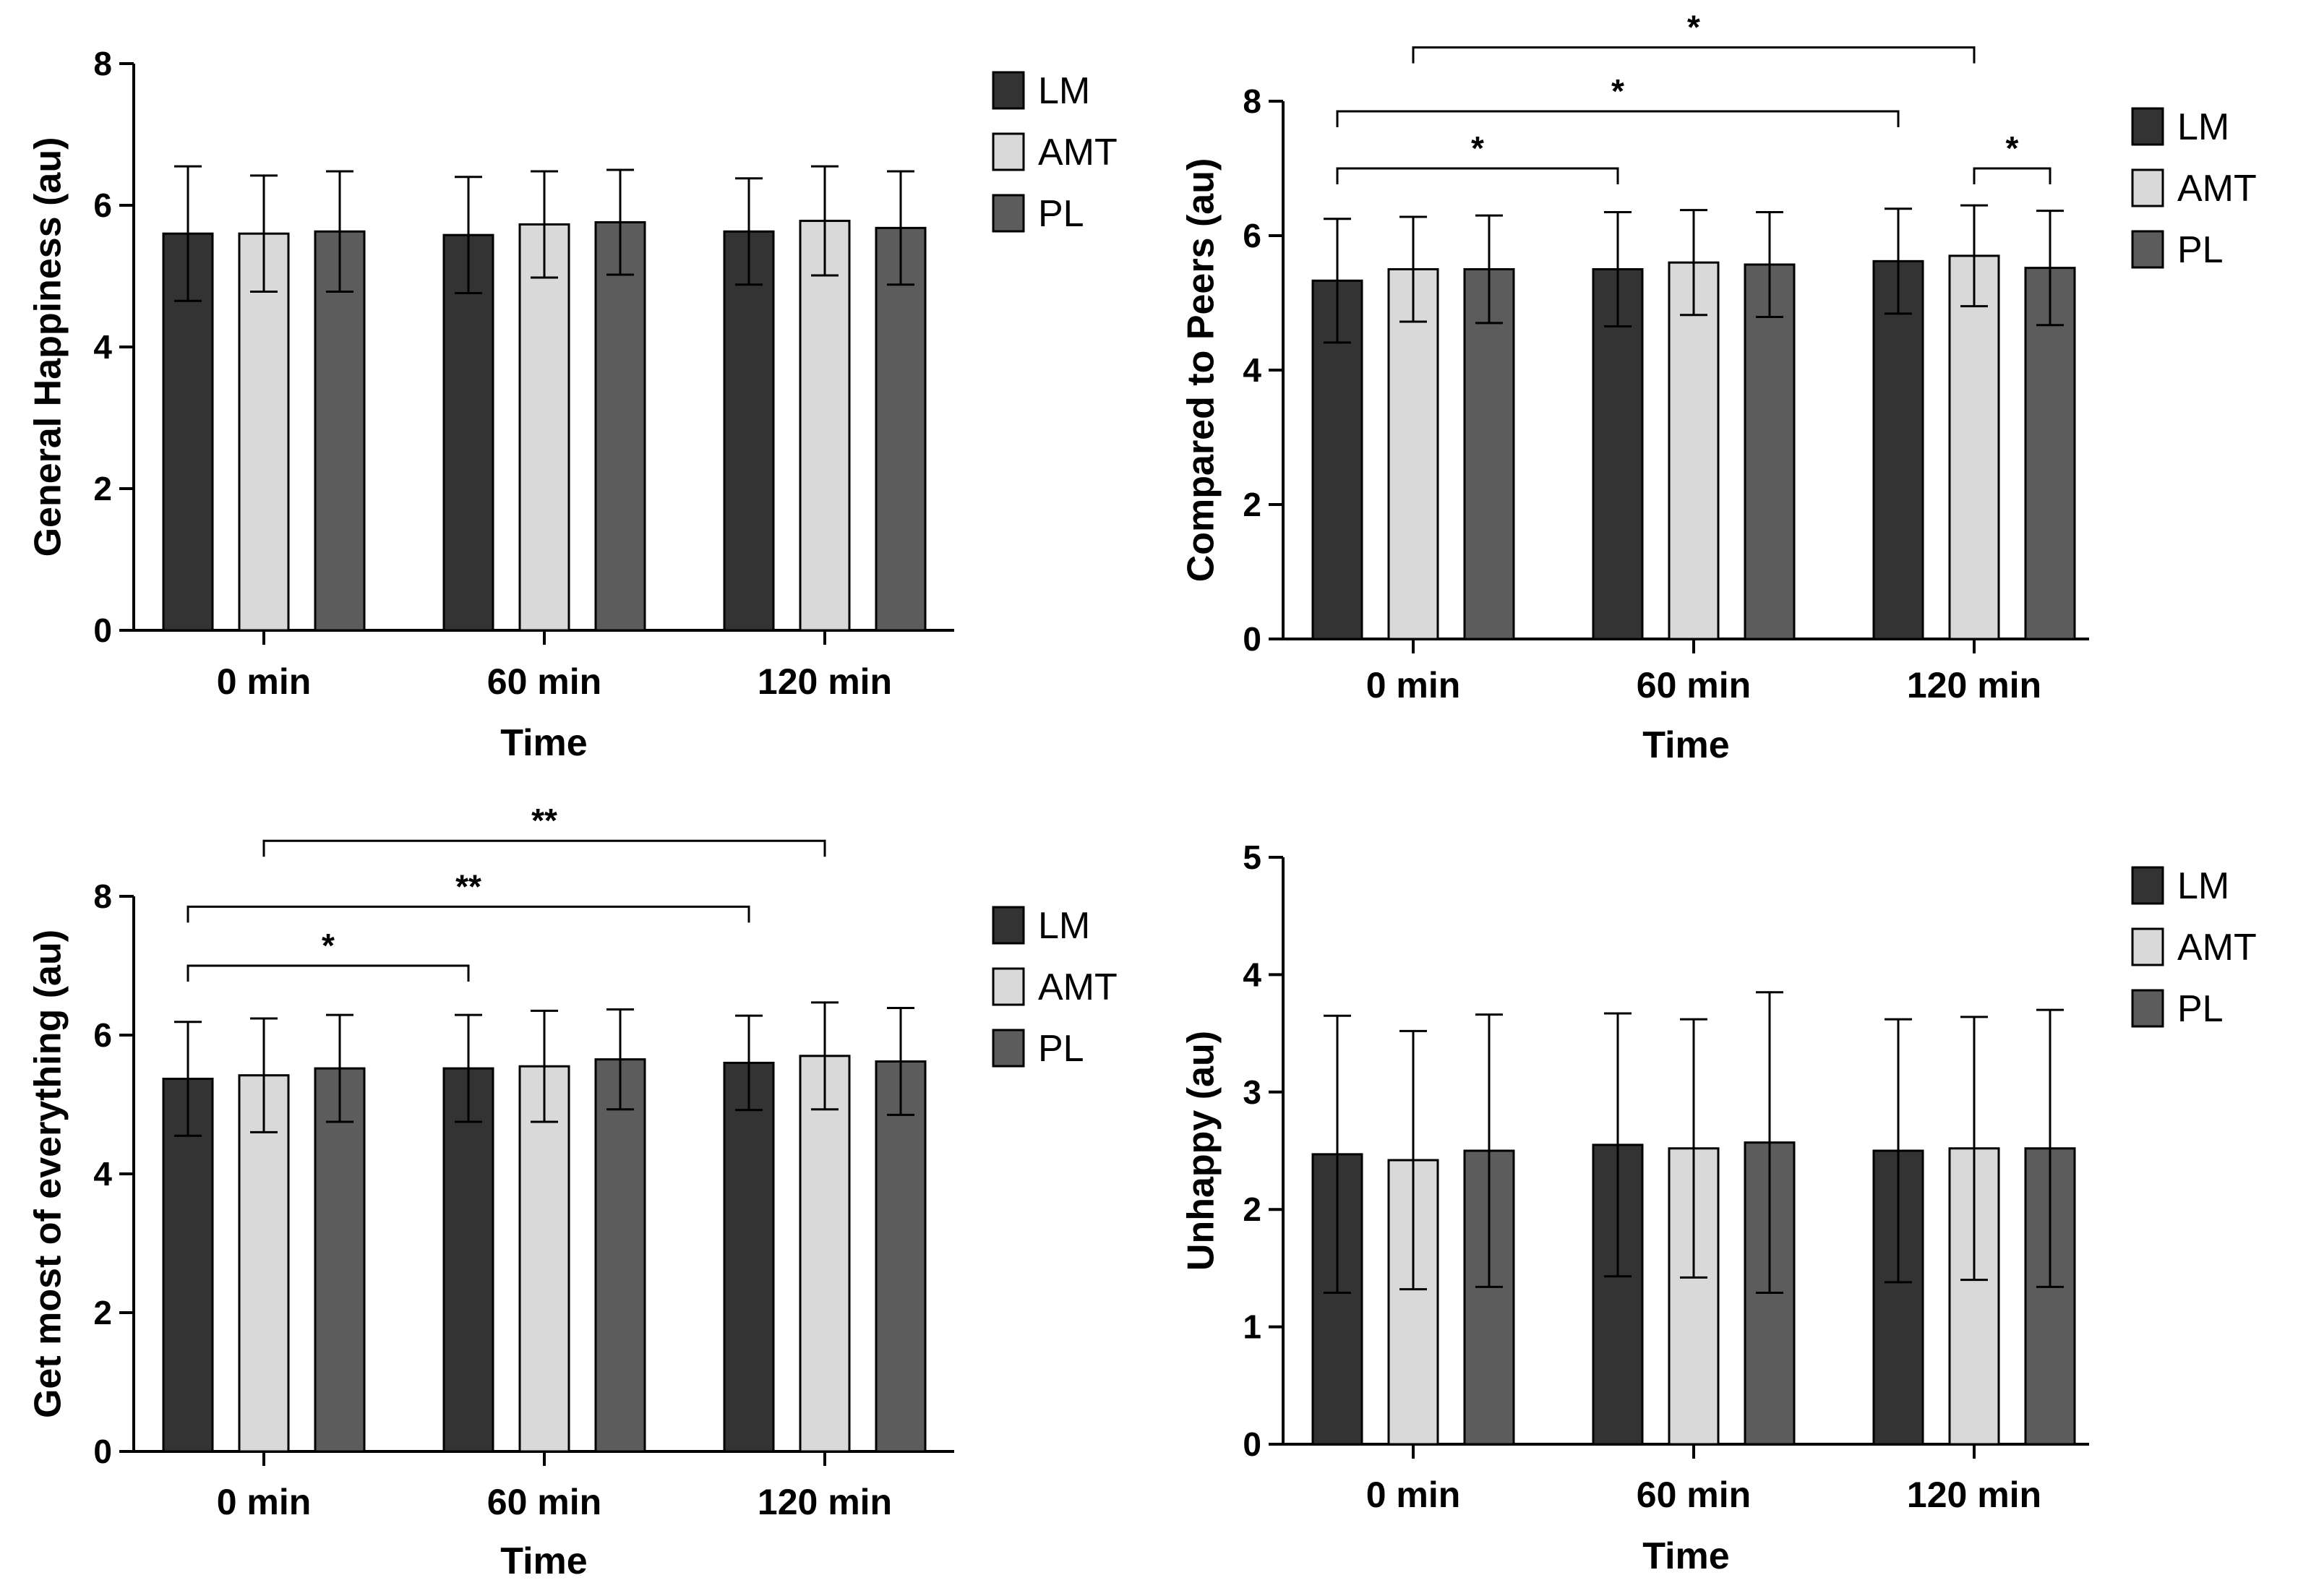  What do you see at coordinates (1201, 1151) in the screenshot?
I see `y-axis-title: Unhappy (au)` at bounding box center [1201, 1151].